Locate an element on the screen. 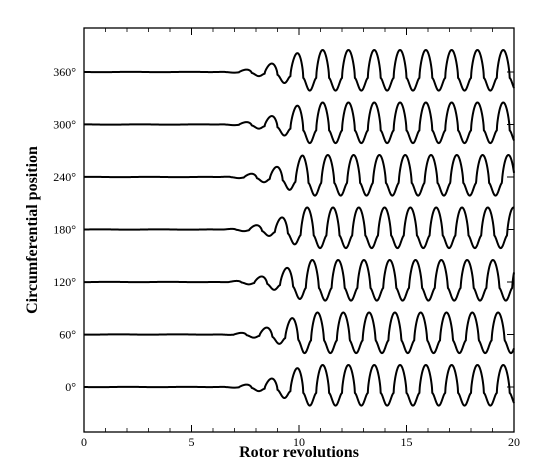 This screenshot has height=476, width=550. y-tick-label: 0° is located at coordinates (70, 387).